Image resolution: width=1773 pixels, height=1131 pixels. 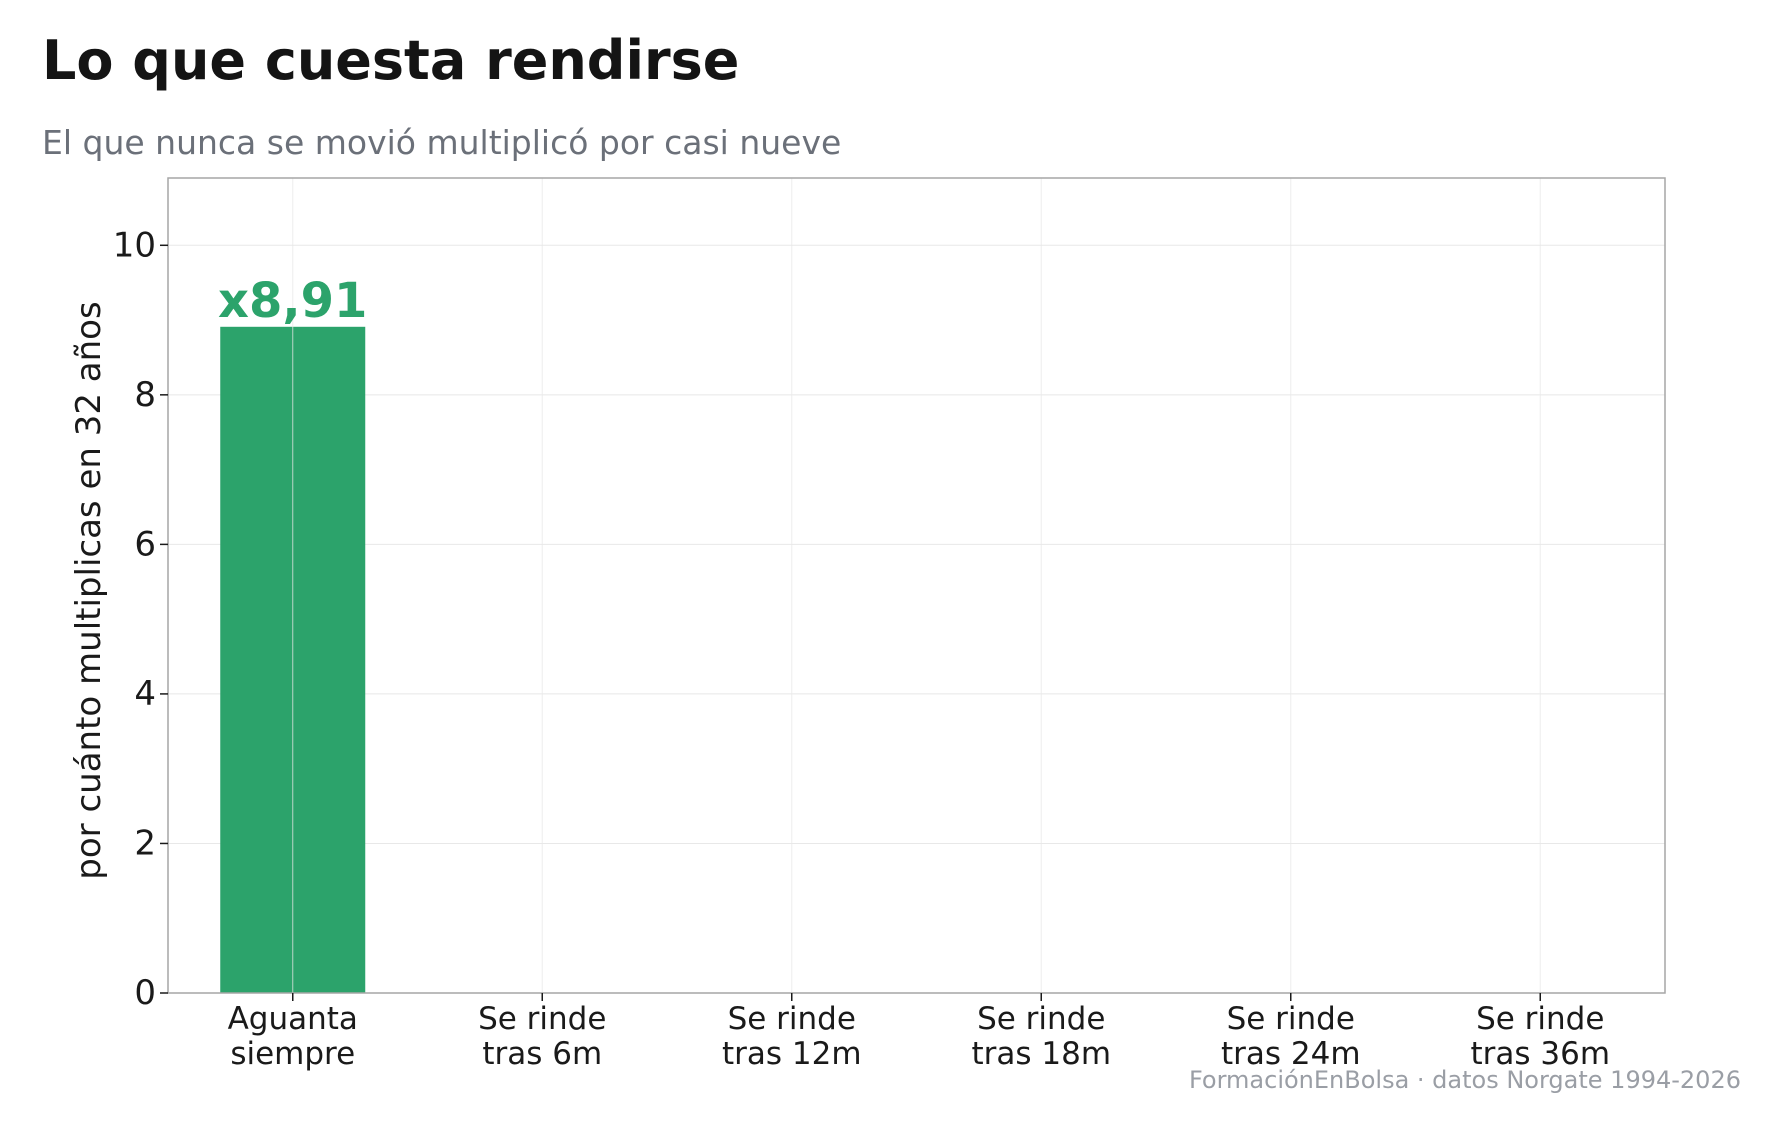 What do you see at coordinates (1540, 1054) in the screenshot?
I see `x-tick-label: tras 36m` at bounding box center [1540, 1054].